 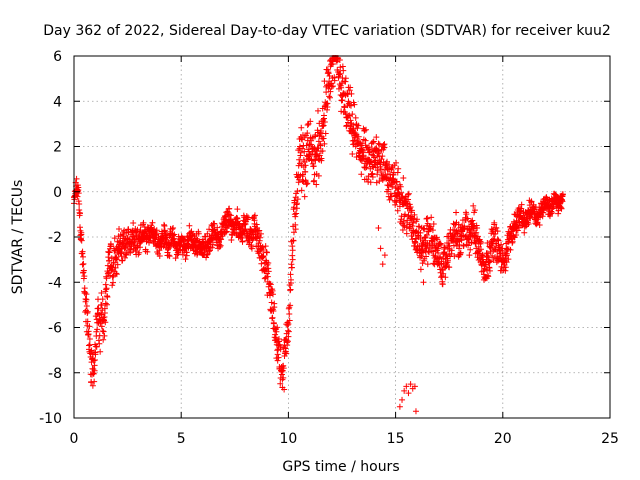 I want to click on x-tick-label: 15, so click(x=396, y=439).